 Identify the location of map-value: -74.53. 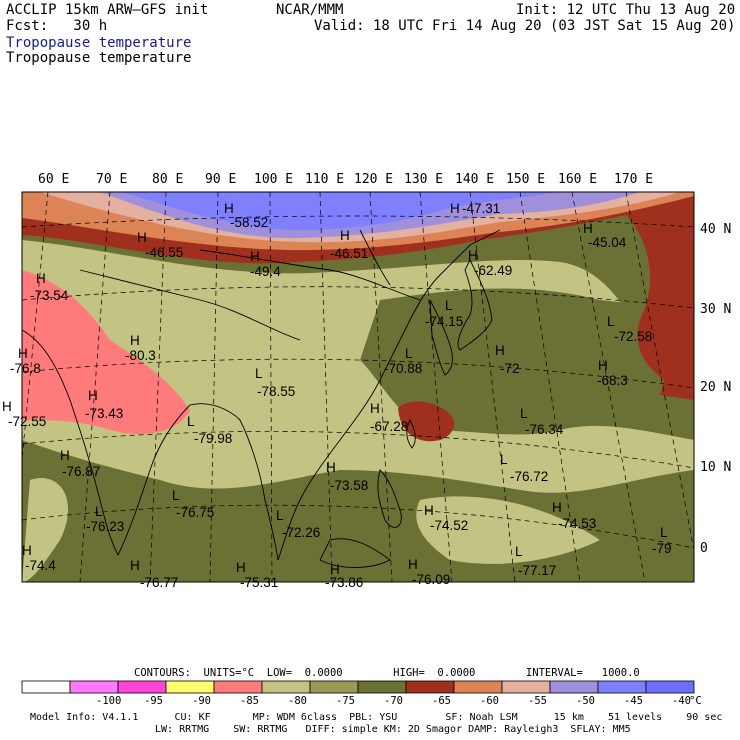
(577, 523).